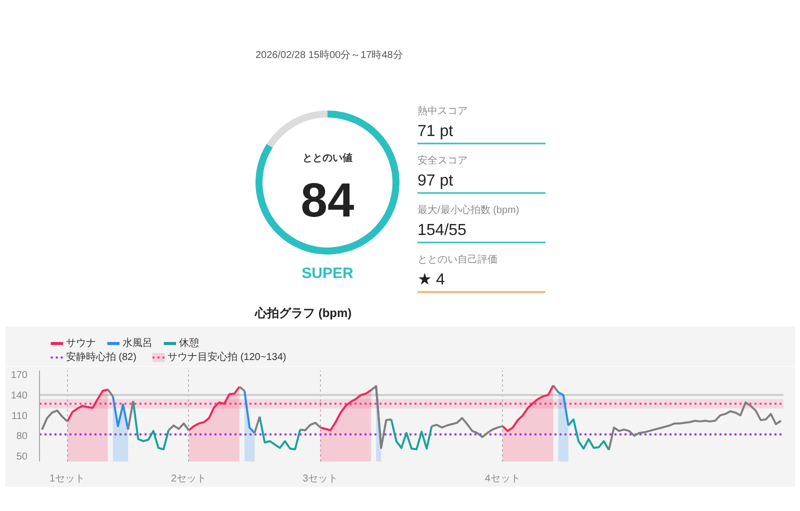 The height and width of the screenshot is (511, 800). What do you see at coordinates (22, 436) in the screenshot?
I see `y-tick-label: 80` at bounding box center [22, 436].